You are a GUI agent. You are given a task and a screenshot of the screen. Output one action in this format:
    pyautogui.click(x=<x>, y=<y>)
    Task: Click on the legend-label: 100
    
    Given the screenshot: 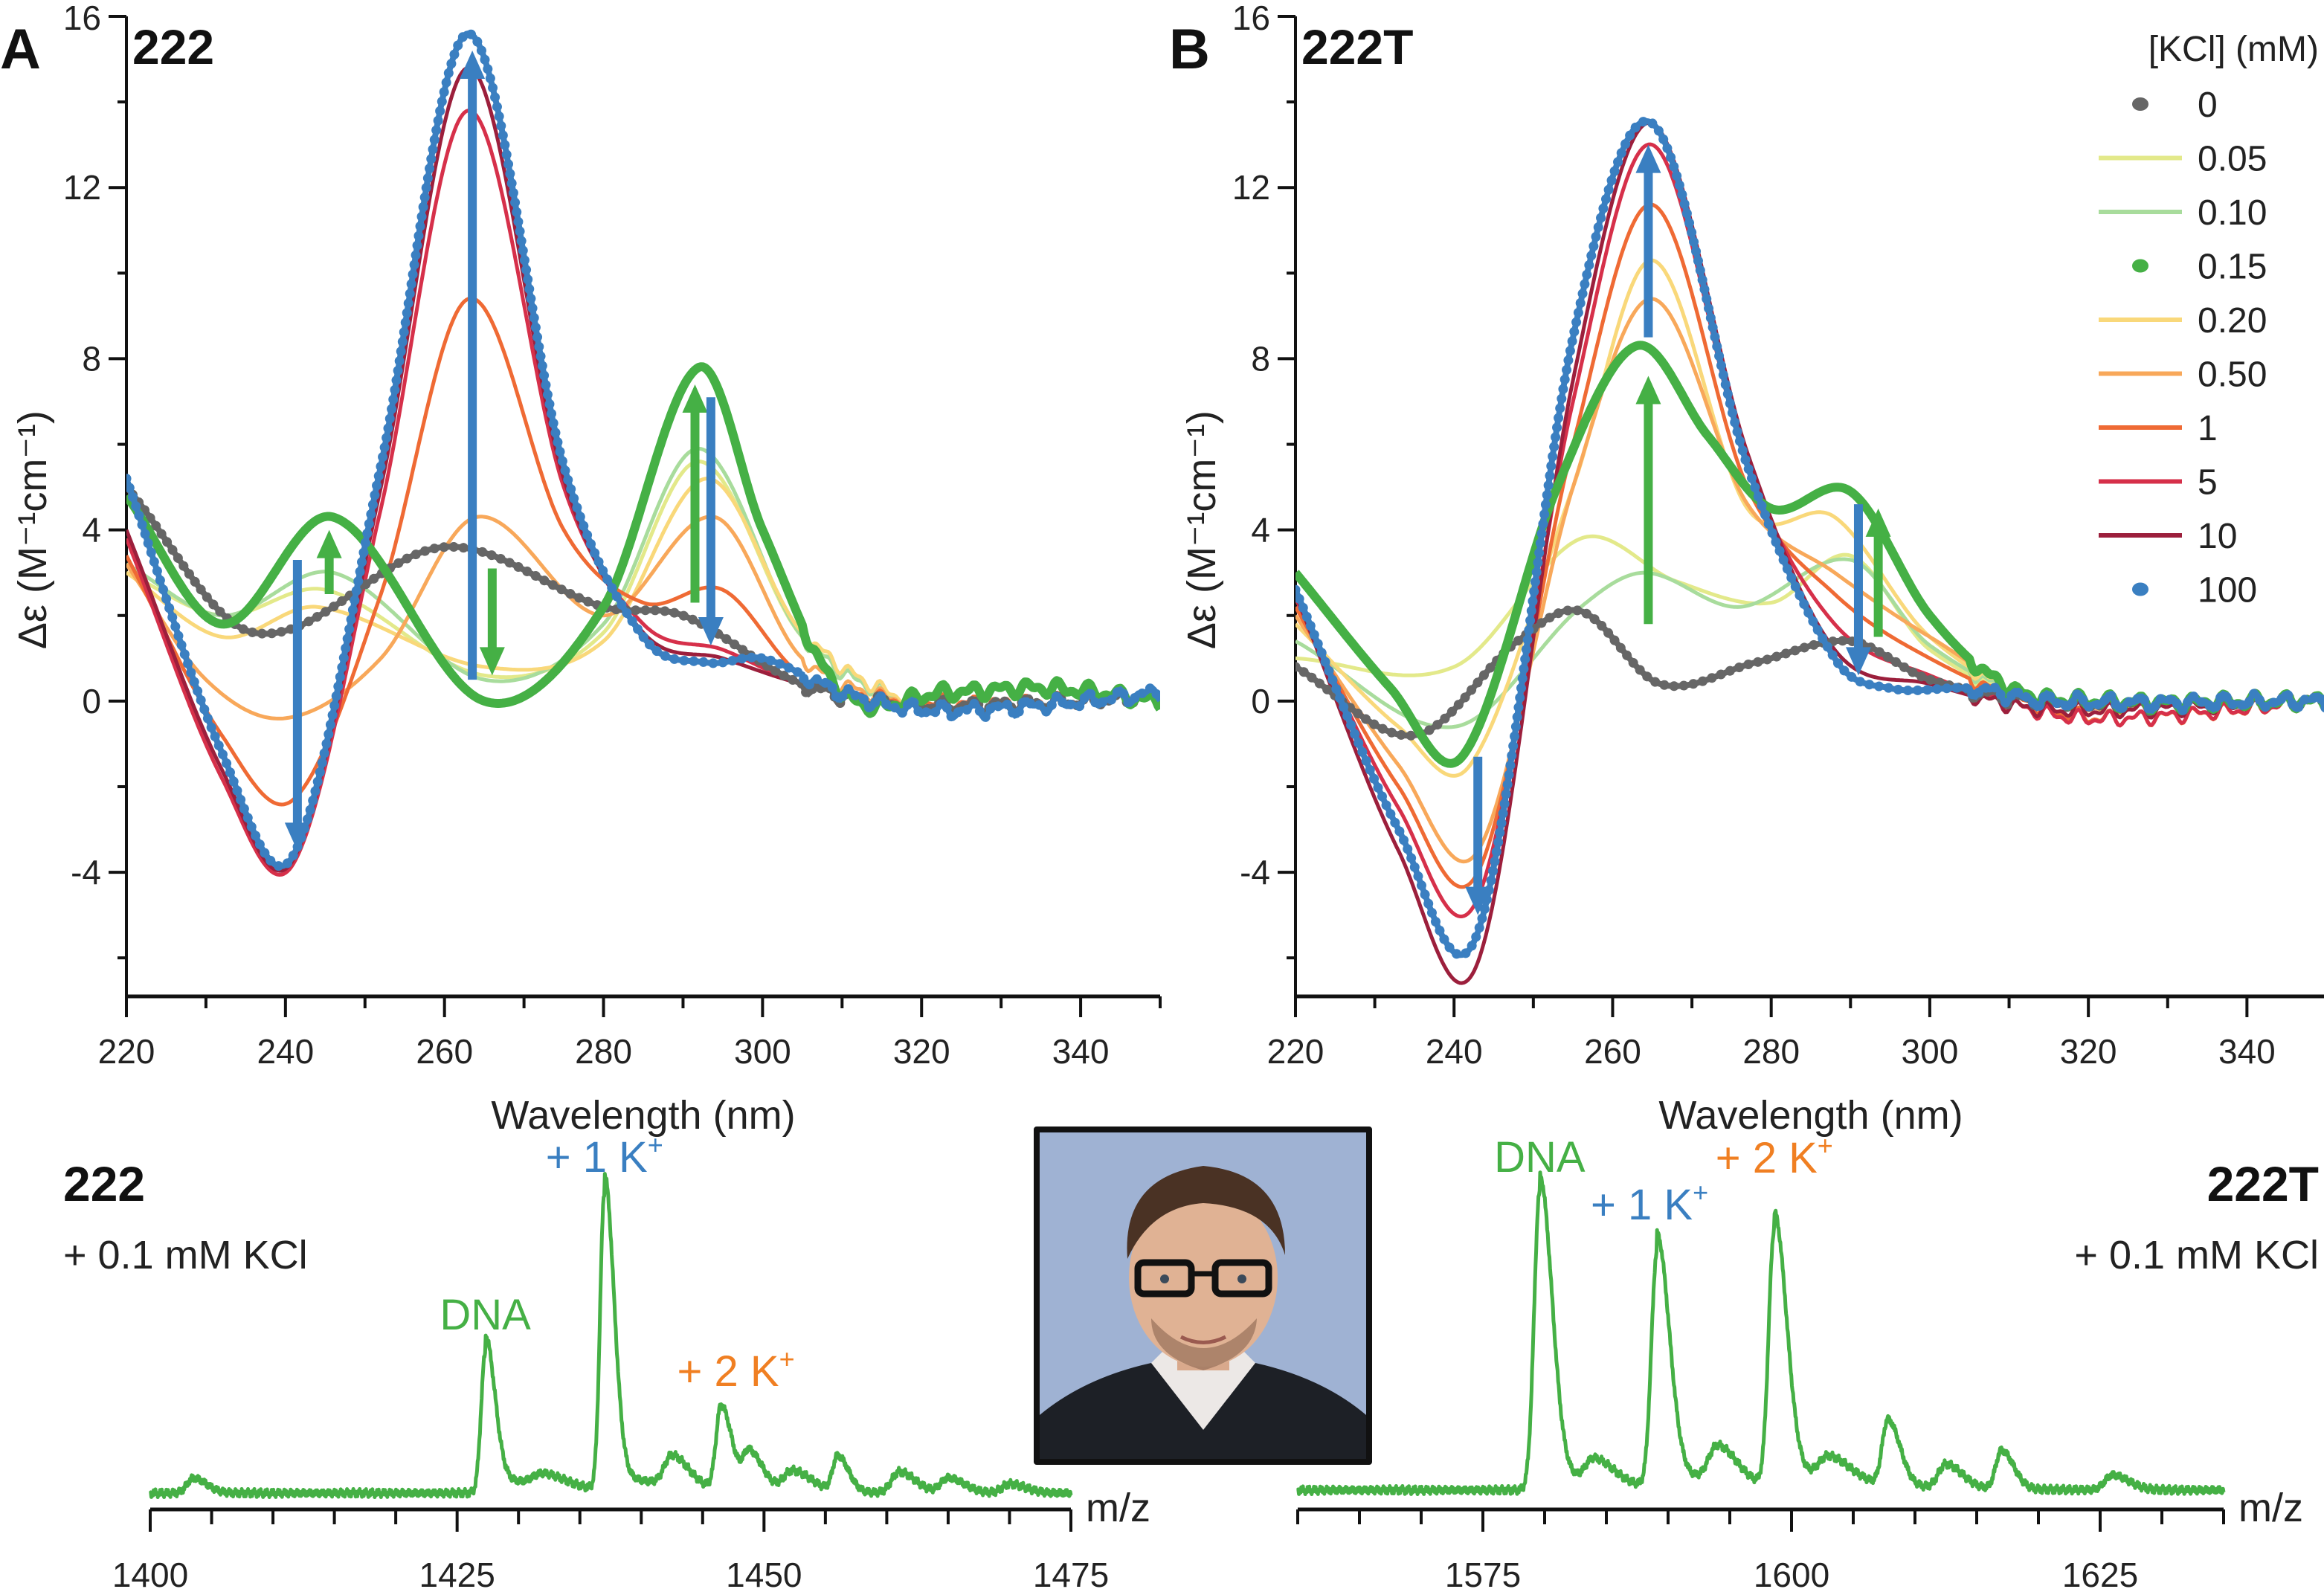 What is the action you would take?
    pyautogui.click(x=2227, y=590)
    